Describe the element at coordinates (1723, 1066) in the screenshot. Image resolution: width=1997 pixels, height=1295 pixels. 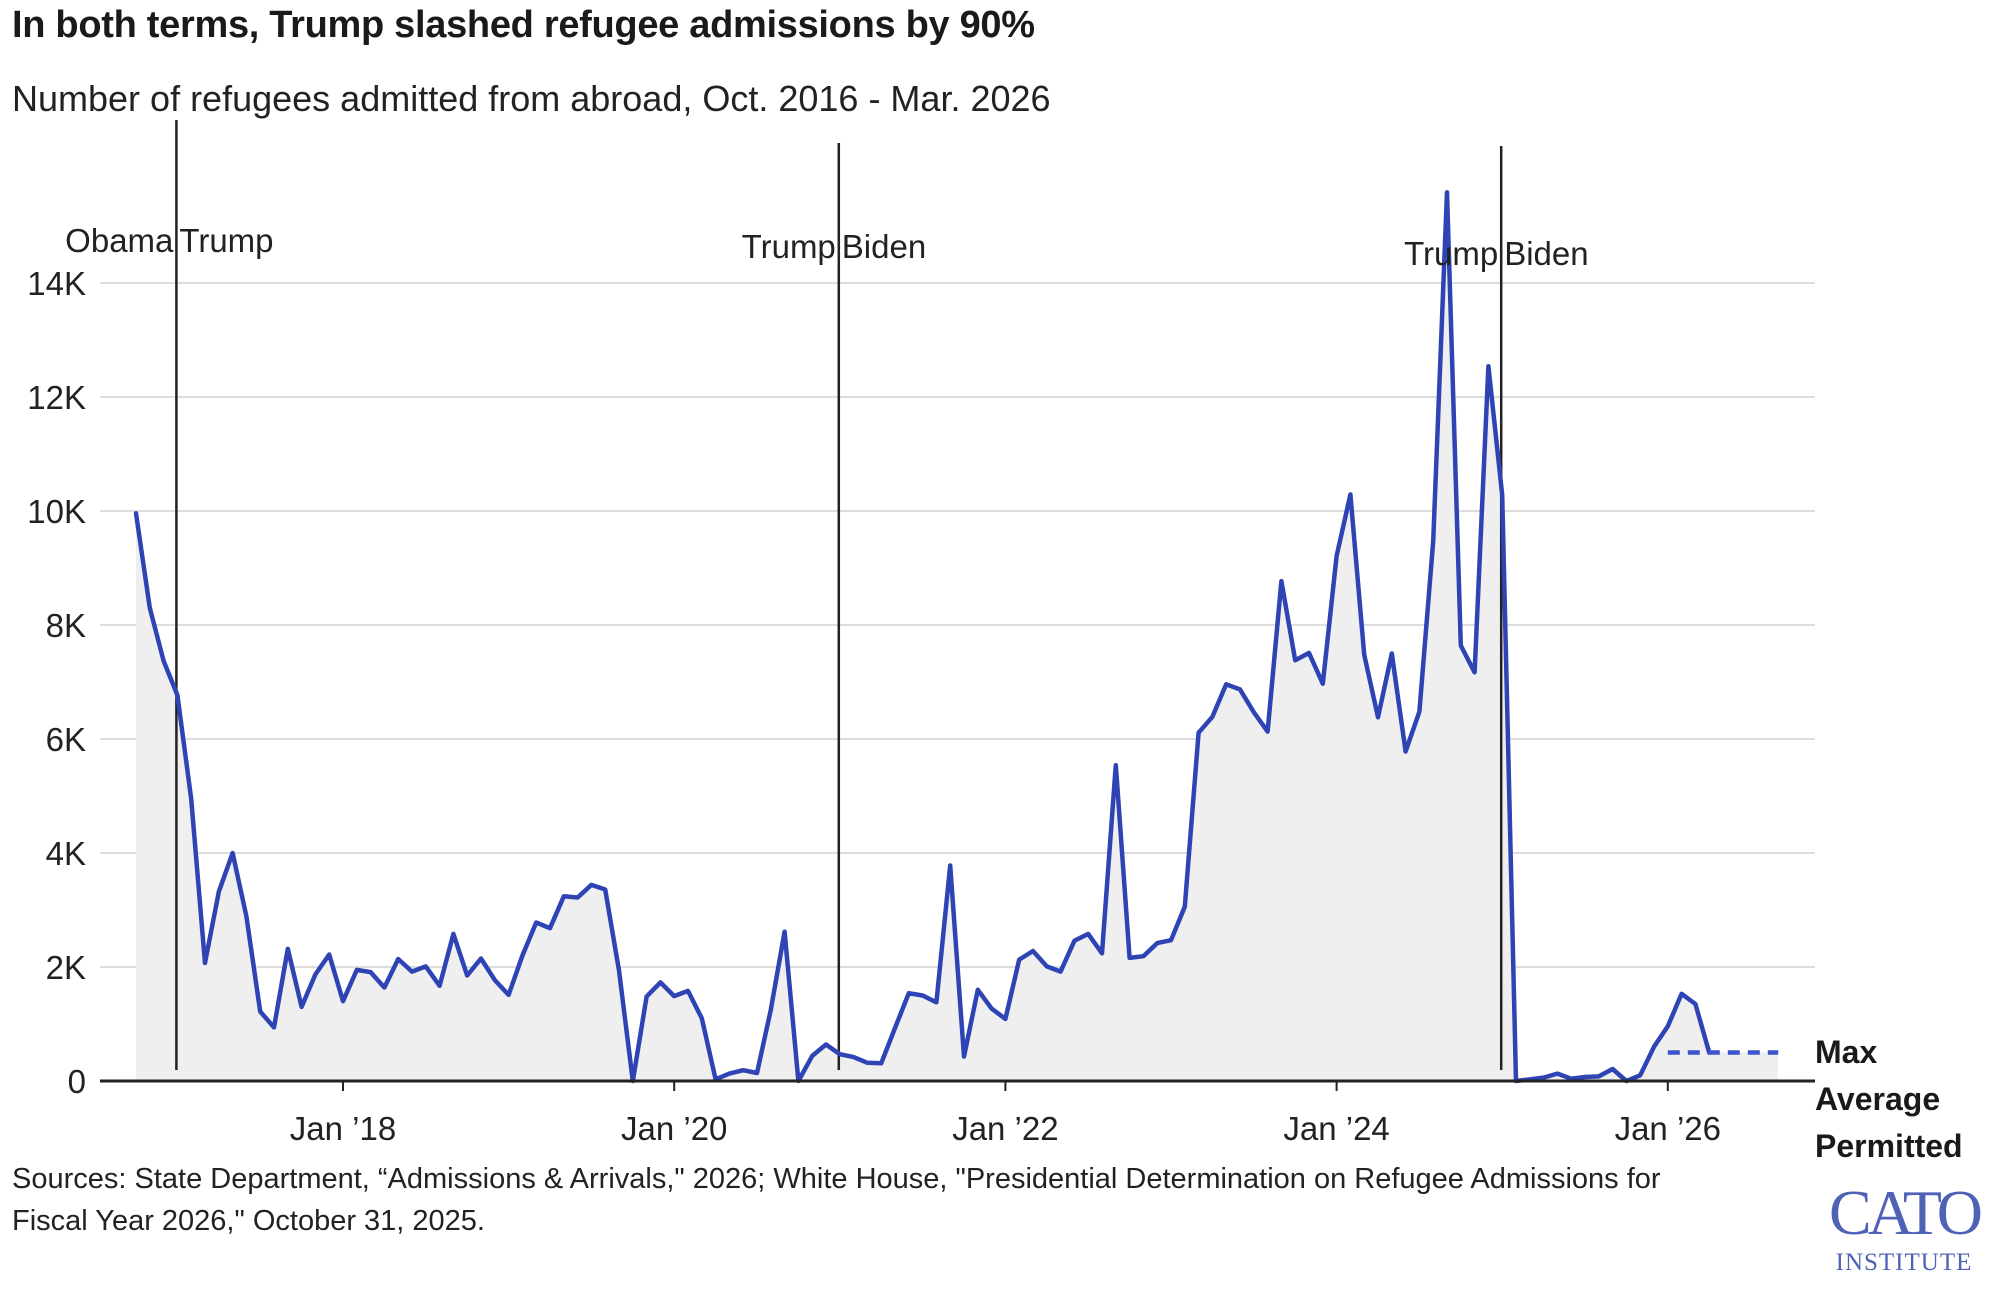
I see `area-fill-projected` at that location.